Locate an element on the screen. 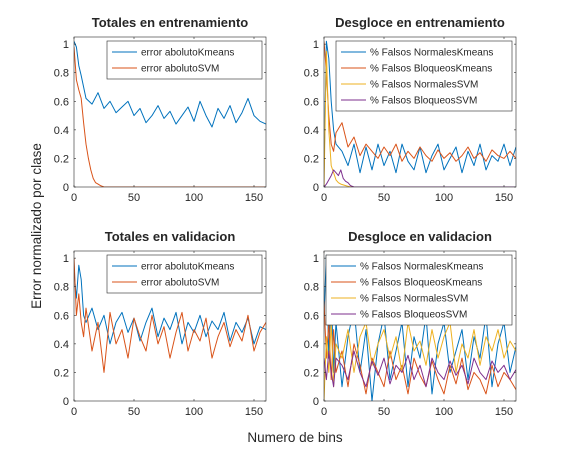 Image resolution: width=570 pixels, height=450 pixels. subplot-title: Desgloce en entrenamiento is located at coordinates (420, 22).